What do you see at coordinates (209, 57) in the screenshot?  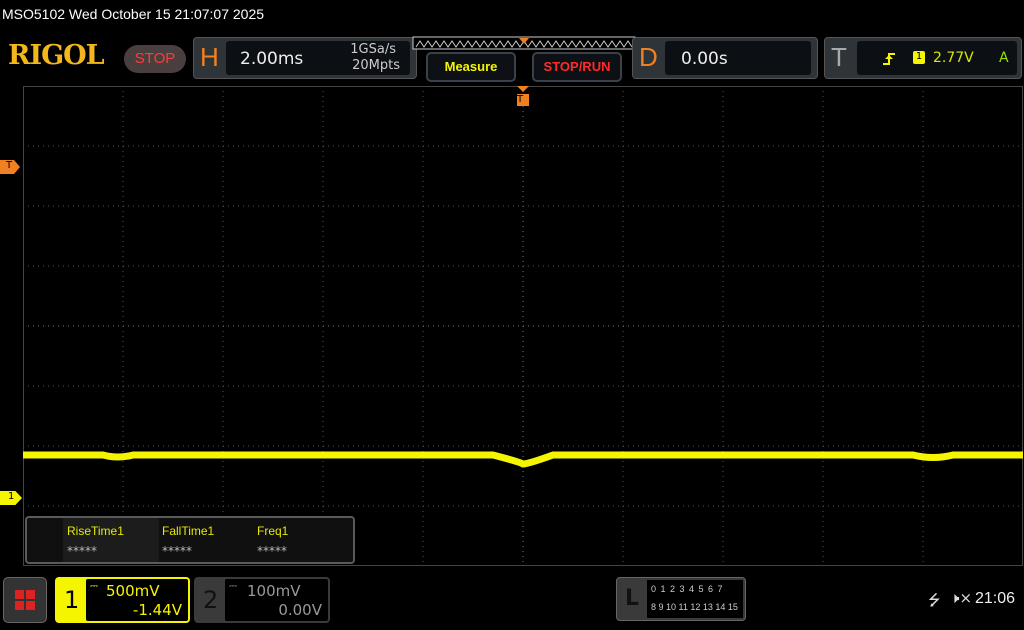 I see `horizontal-label: H` at bounding box center [209, 57].